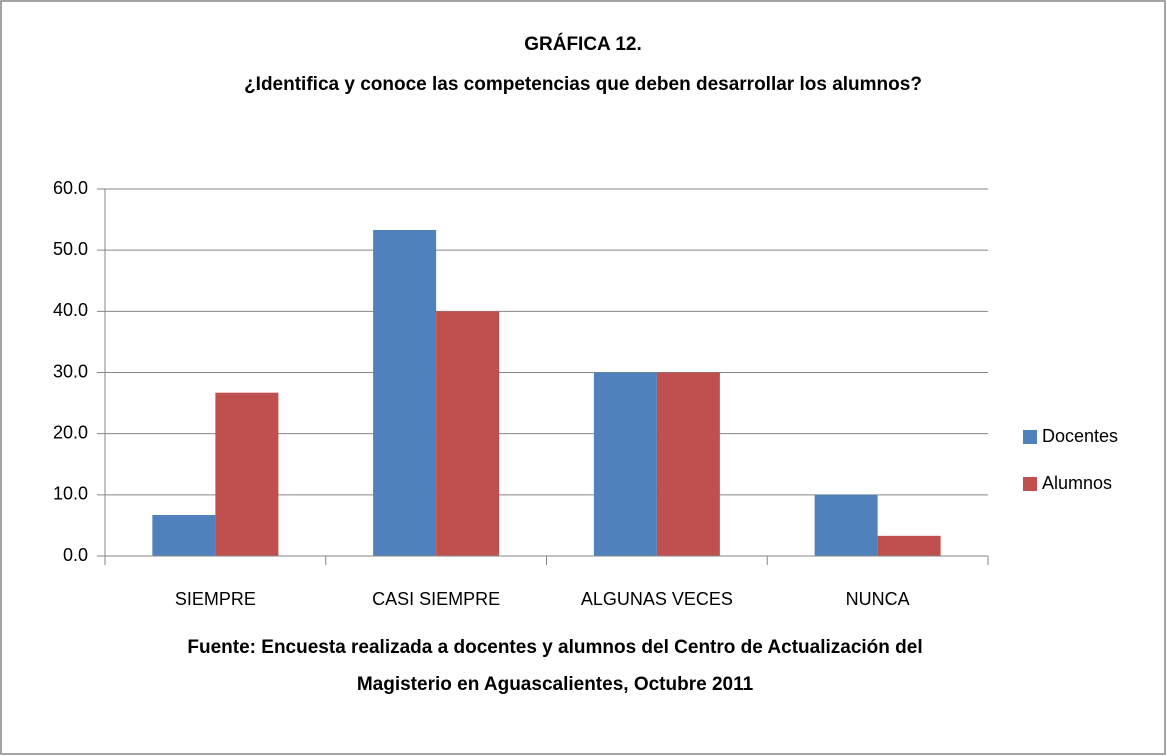 The image size is (1167, 756). Describe the element at coordinates (215, 599) in the screenshot. I see `x-tick-label: SIEMPRE` at that location.